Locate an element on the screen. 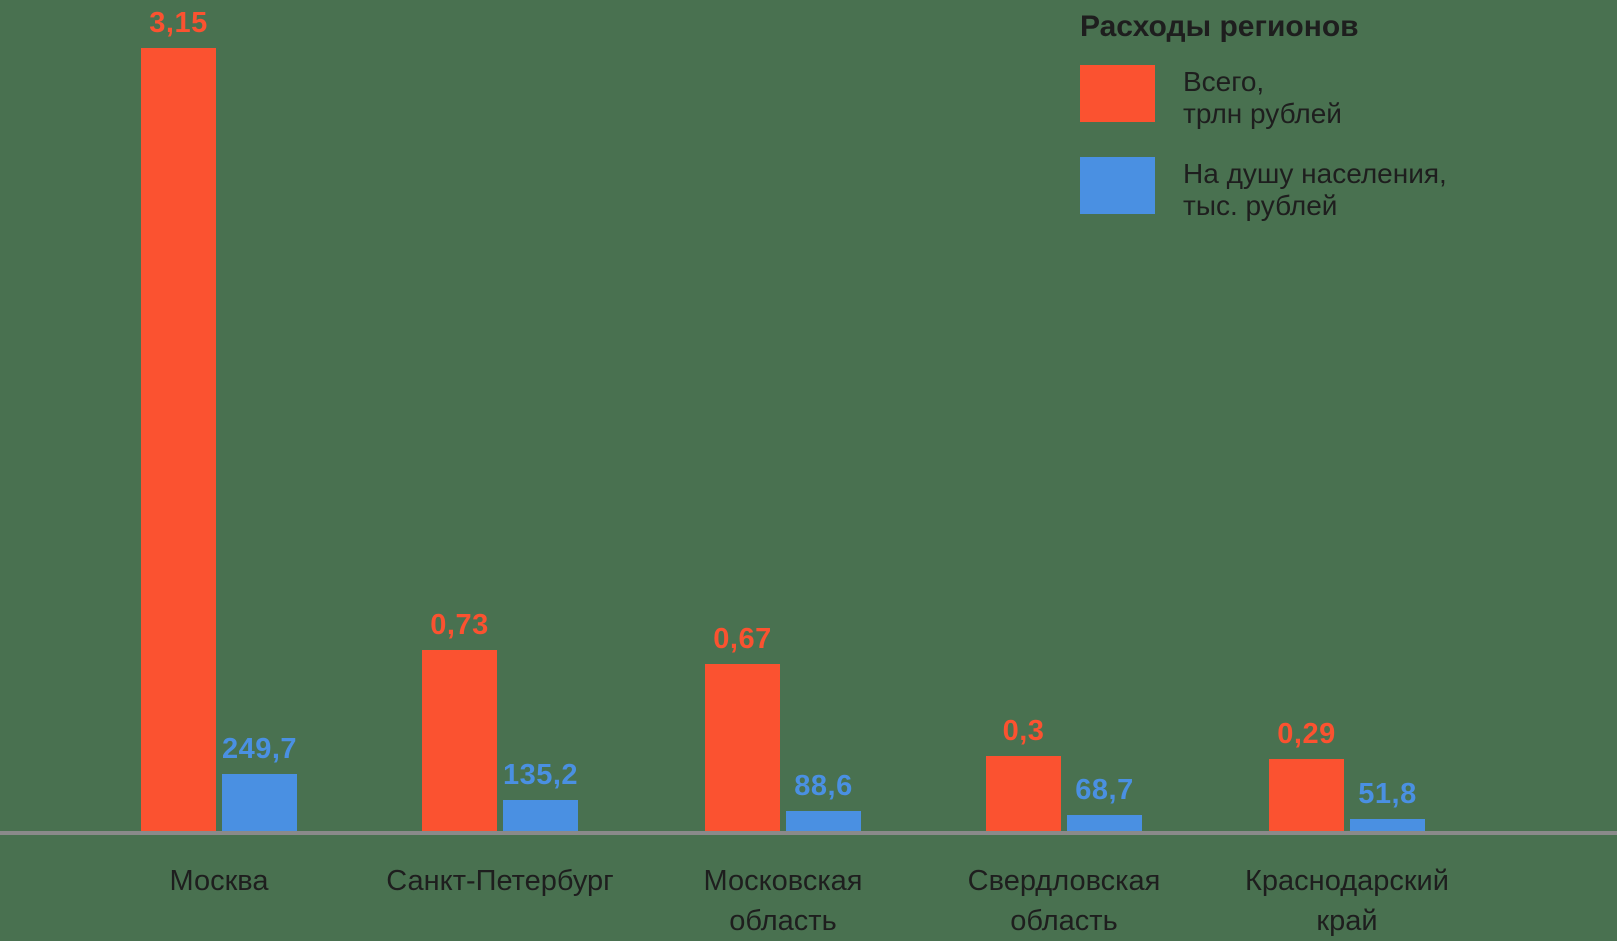 The image size is (1617, 941). legend-label-total: Всего, трлн рублей is located at coordinates (1262, 97).